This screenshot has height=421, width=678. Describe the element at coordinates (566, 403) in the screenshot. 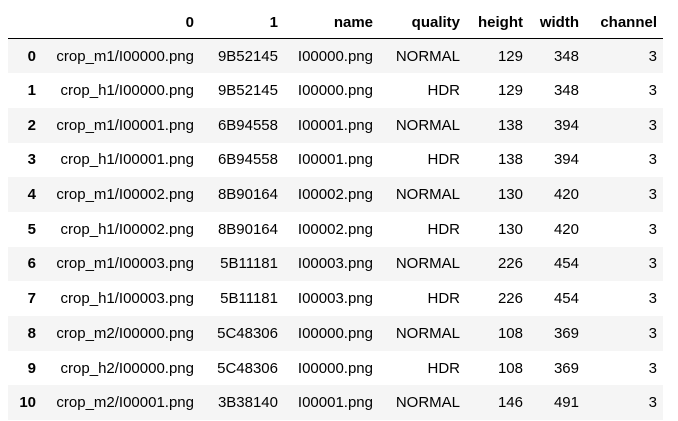

I see `cell-width: 491` at that location.